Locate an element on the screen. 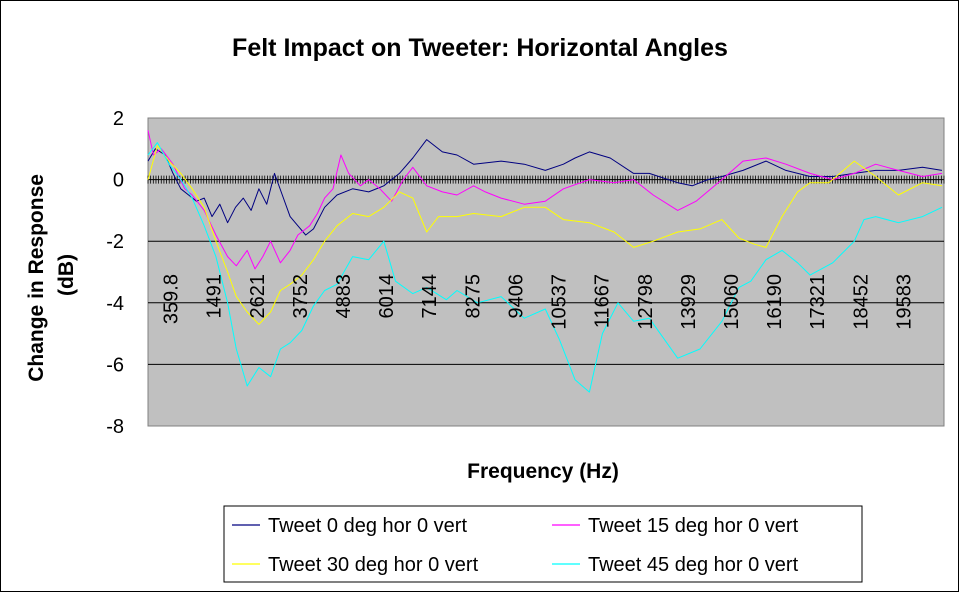  x-tick-label: 10537 is located at coordinates (560, 302).